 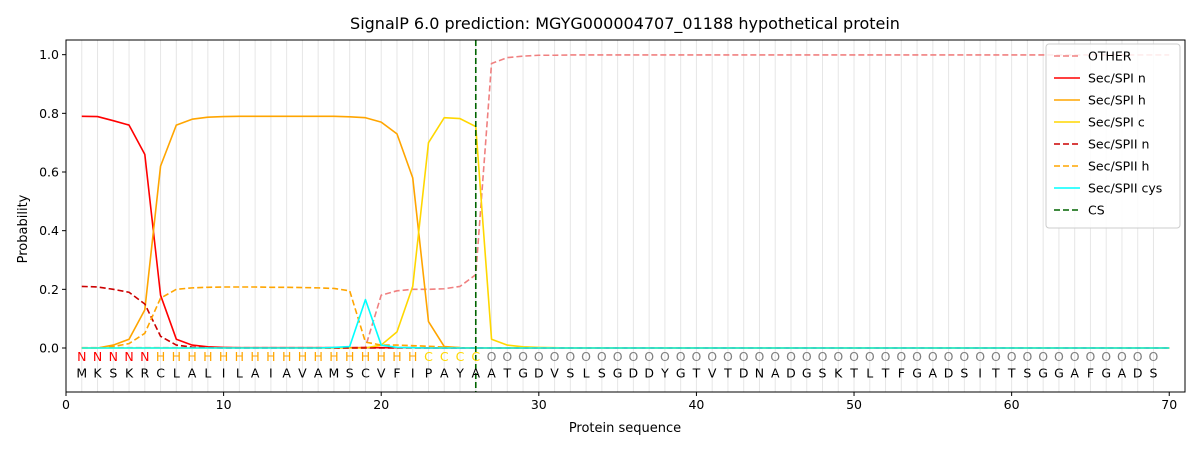 I want to click on y-tick-label: 0.6, so click(x=49, y=172).